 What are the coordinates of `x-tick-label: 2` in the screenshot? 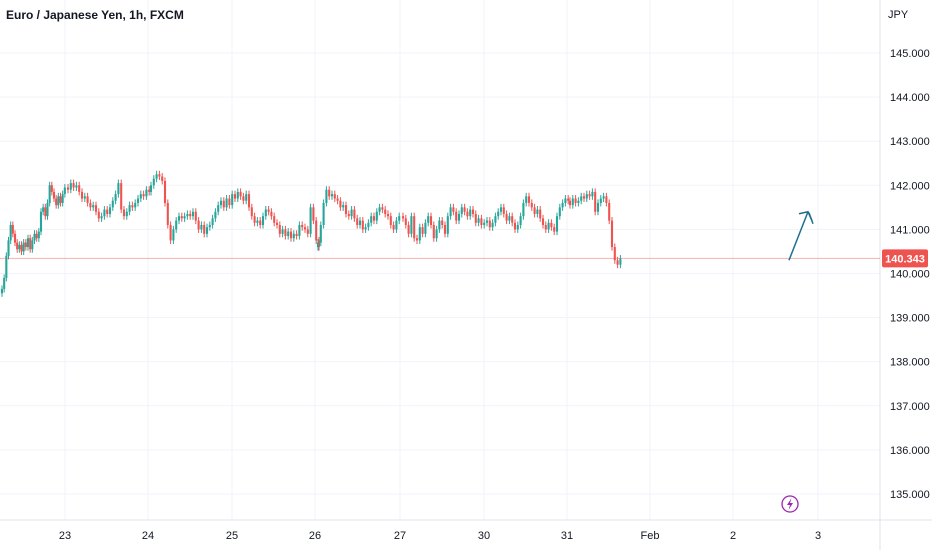 It's located at (733, 536).